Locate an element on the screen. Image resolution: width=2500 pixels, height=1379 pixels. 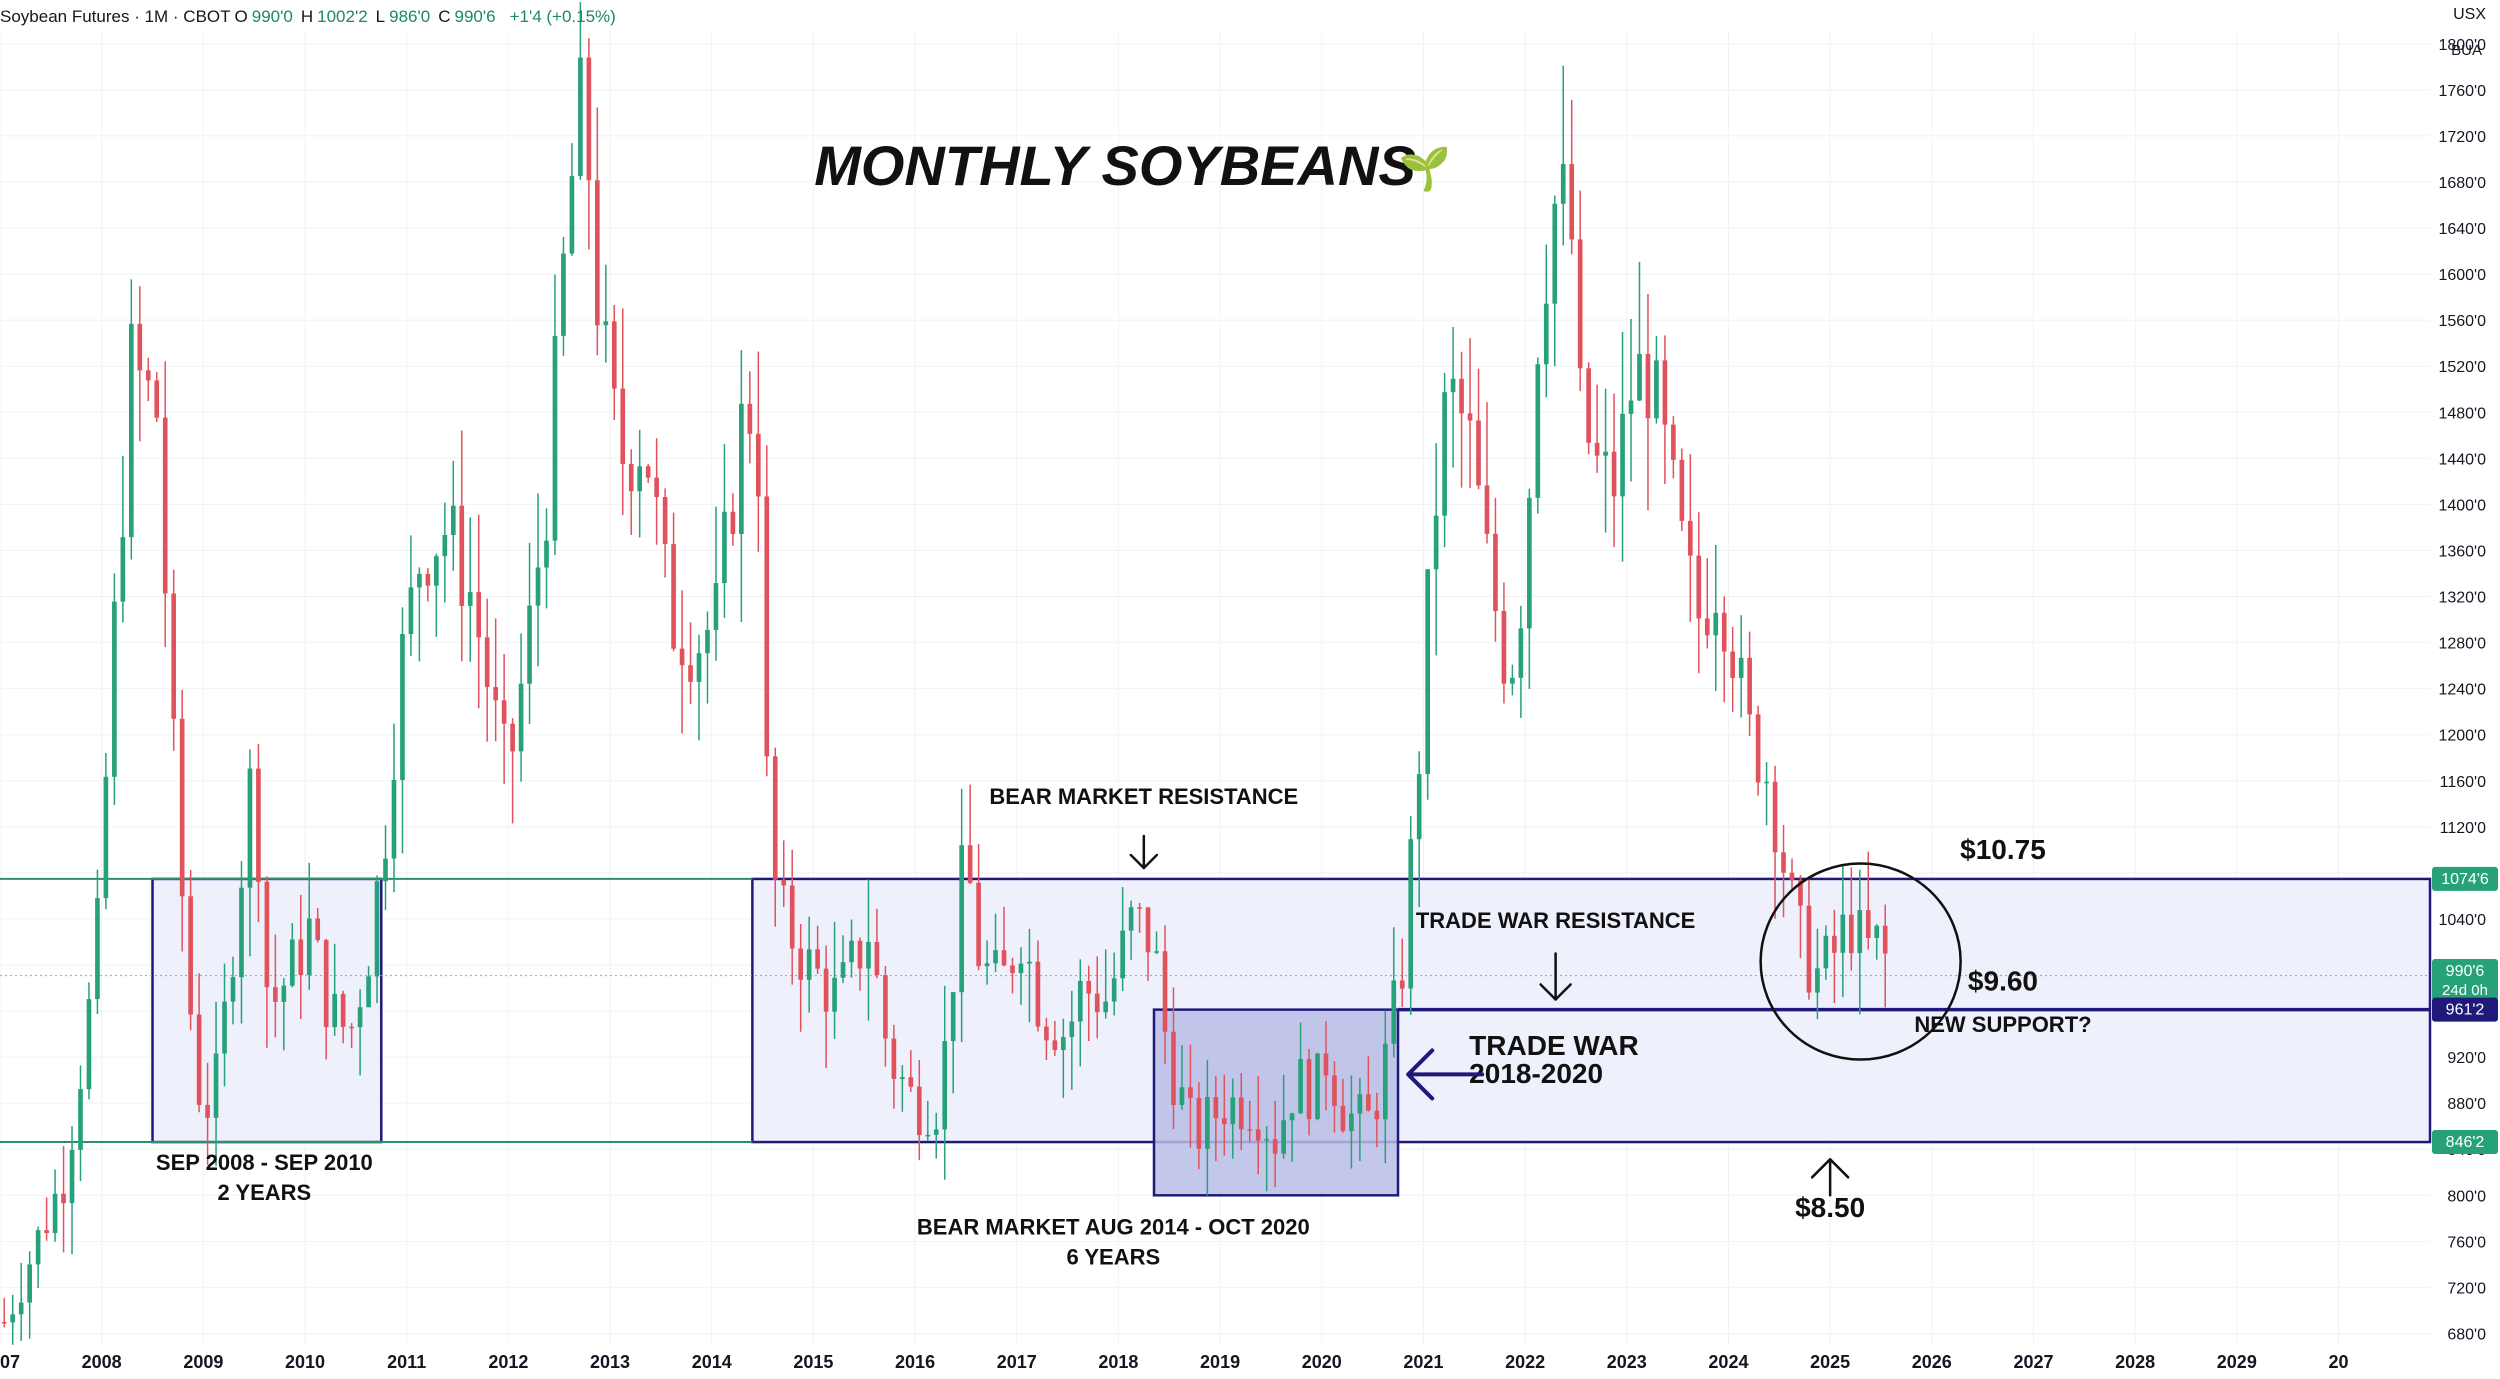
x-tick-label: 2013 is located at coordinates (610, 1362).